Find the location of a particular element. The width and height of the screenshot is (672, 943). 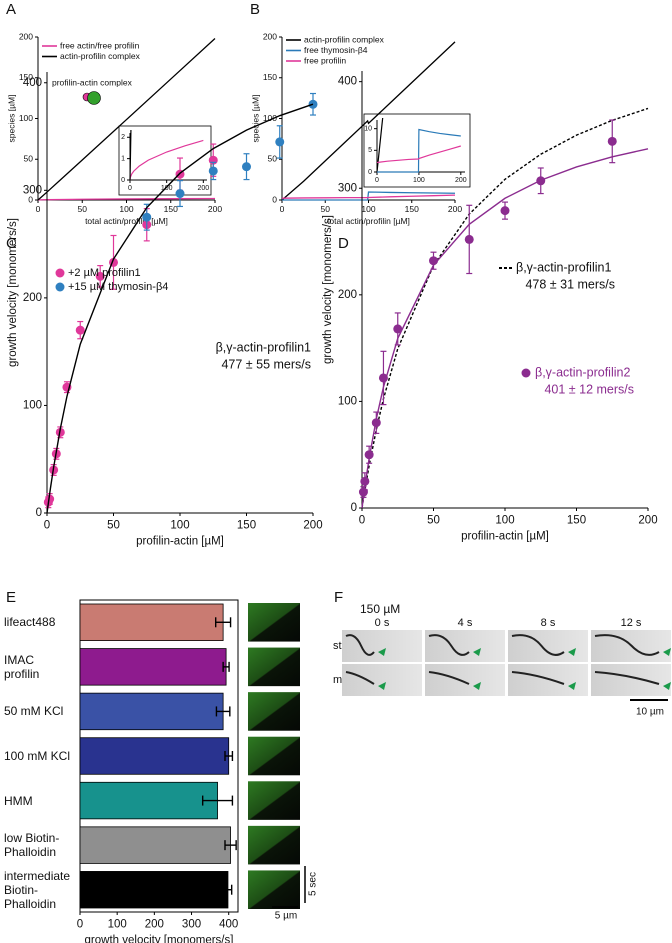

label: 5 µm is located at coordinates (286, 916).